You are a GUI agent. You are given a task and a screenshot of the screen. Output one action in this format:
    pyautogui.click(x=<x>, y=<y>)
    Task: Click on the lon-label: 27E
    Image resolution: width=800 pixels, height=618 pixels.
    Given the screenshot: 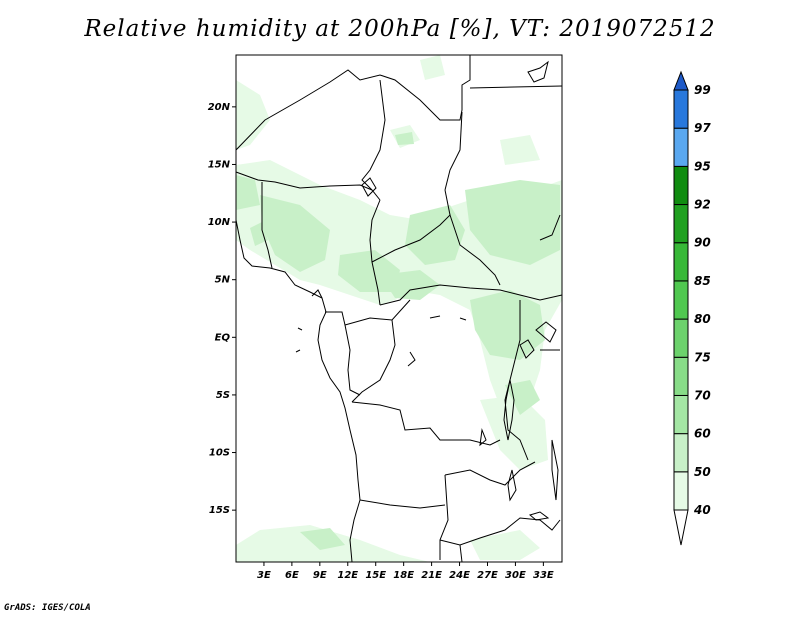 What is the action you would take?
    pyautogui.click(x=487, y=575)
    